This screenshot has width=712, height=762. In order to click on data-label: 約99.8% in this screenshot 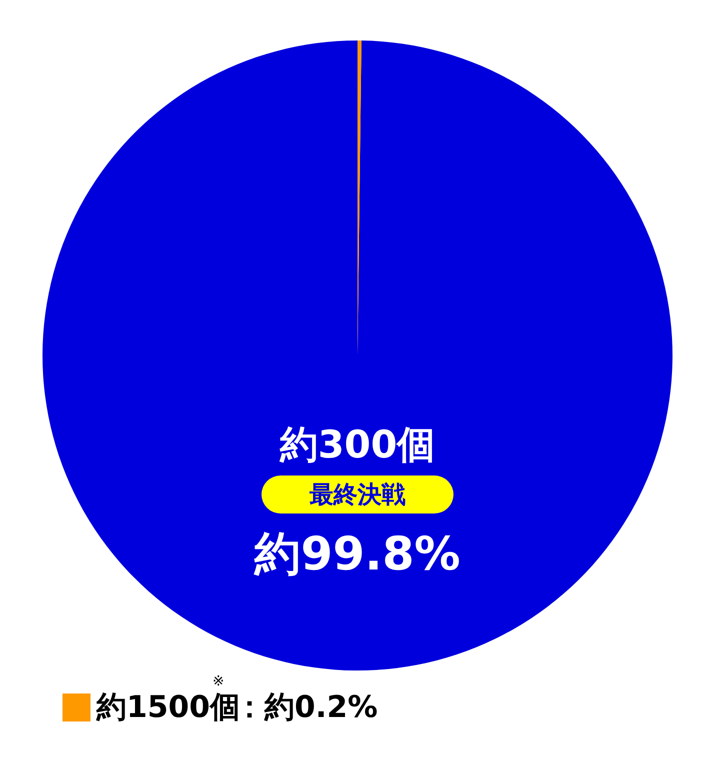, I will do `click(357, 553)`.